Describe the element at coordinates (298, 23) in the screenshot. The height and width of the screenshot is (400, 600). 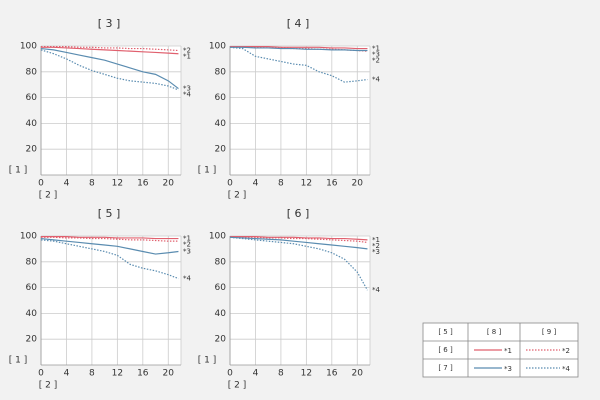
I see `chart-title: [ 4 ]` at that location.